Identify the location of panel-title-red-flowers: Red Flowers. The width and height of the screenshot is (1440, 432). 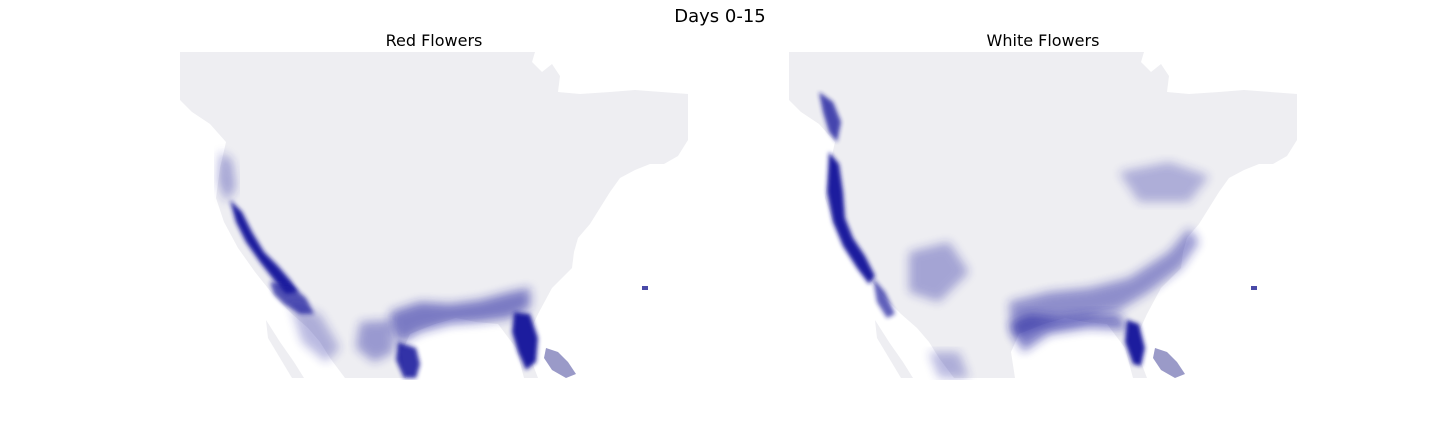
(434, 40).